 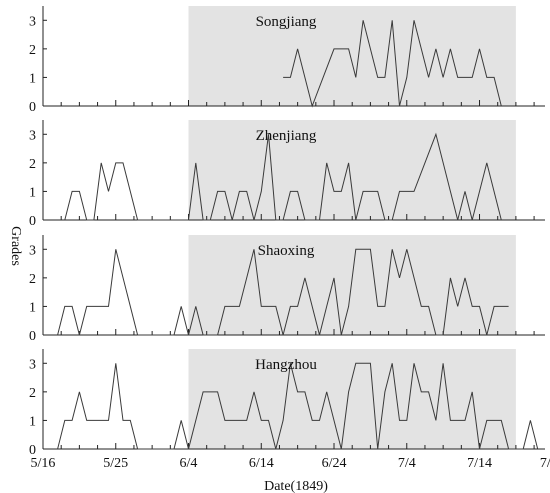 I want to click on series-line-shaoxing, so click(x=283, y=292).